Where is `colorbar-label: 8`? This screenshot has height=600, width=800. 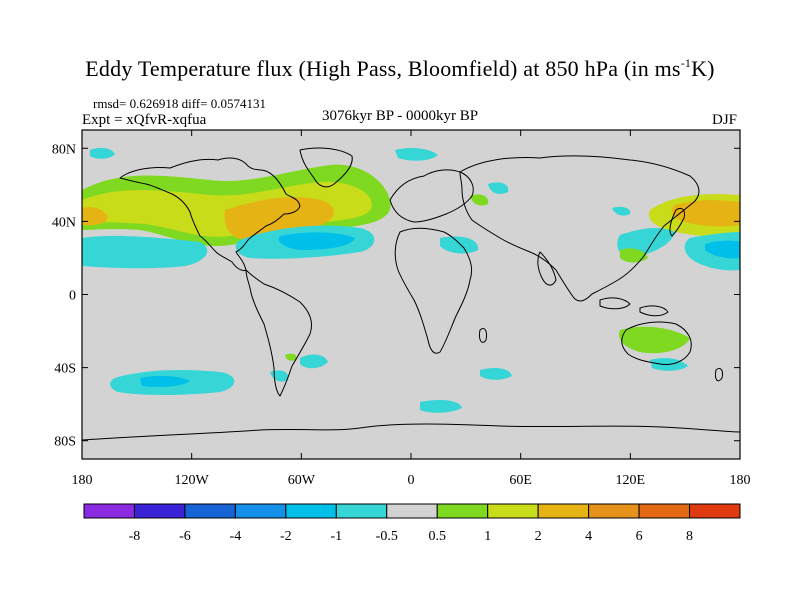
colorbar-label: 8 is located at coordinates (689, 536).